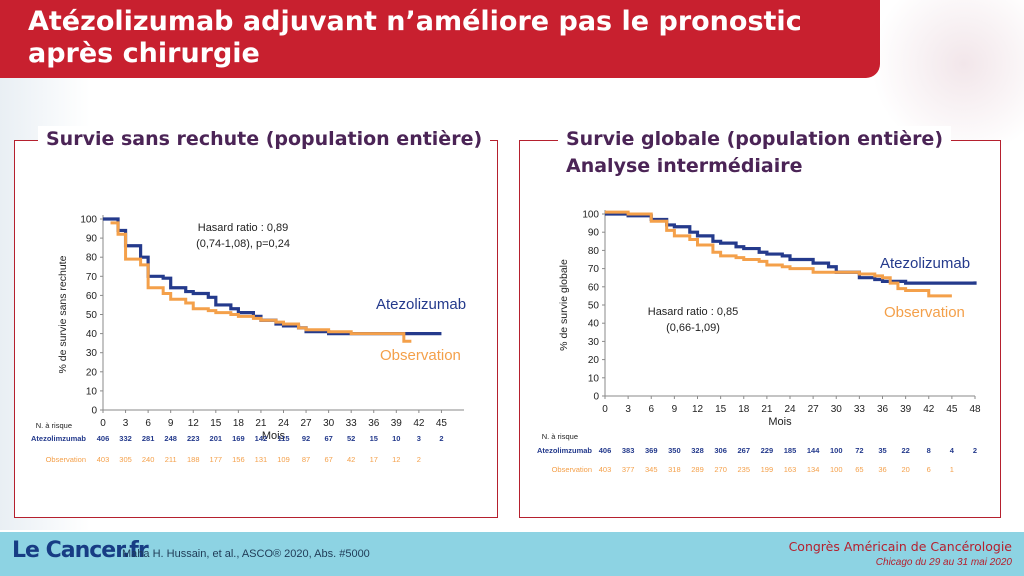  What do you see at coordinates (171, 423) in the screenshot?
I see `x-tick-label: 9` at bounding box center [171, 423].